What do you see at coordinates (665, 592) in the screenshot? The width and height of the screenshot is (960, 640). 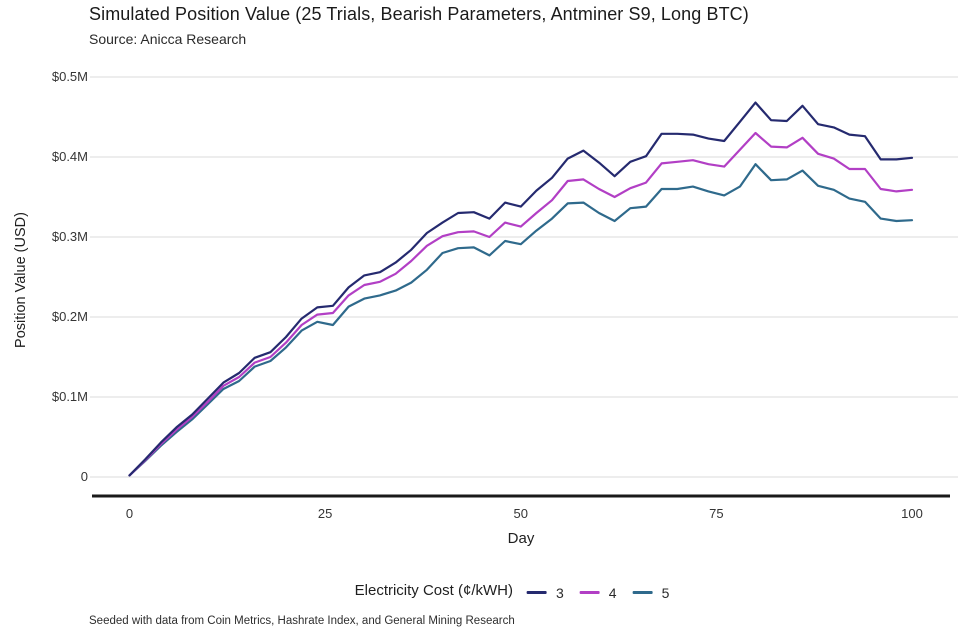 I see `legend-item-label: 5` at bounding box center [665, 592].